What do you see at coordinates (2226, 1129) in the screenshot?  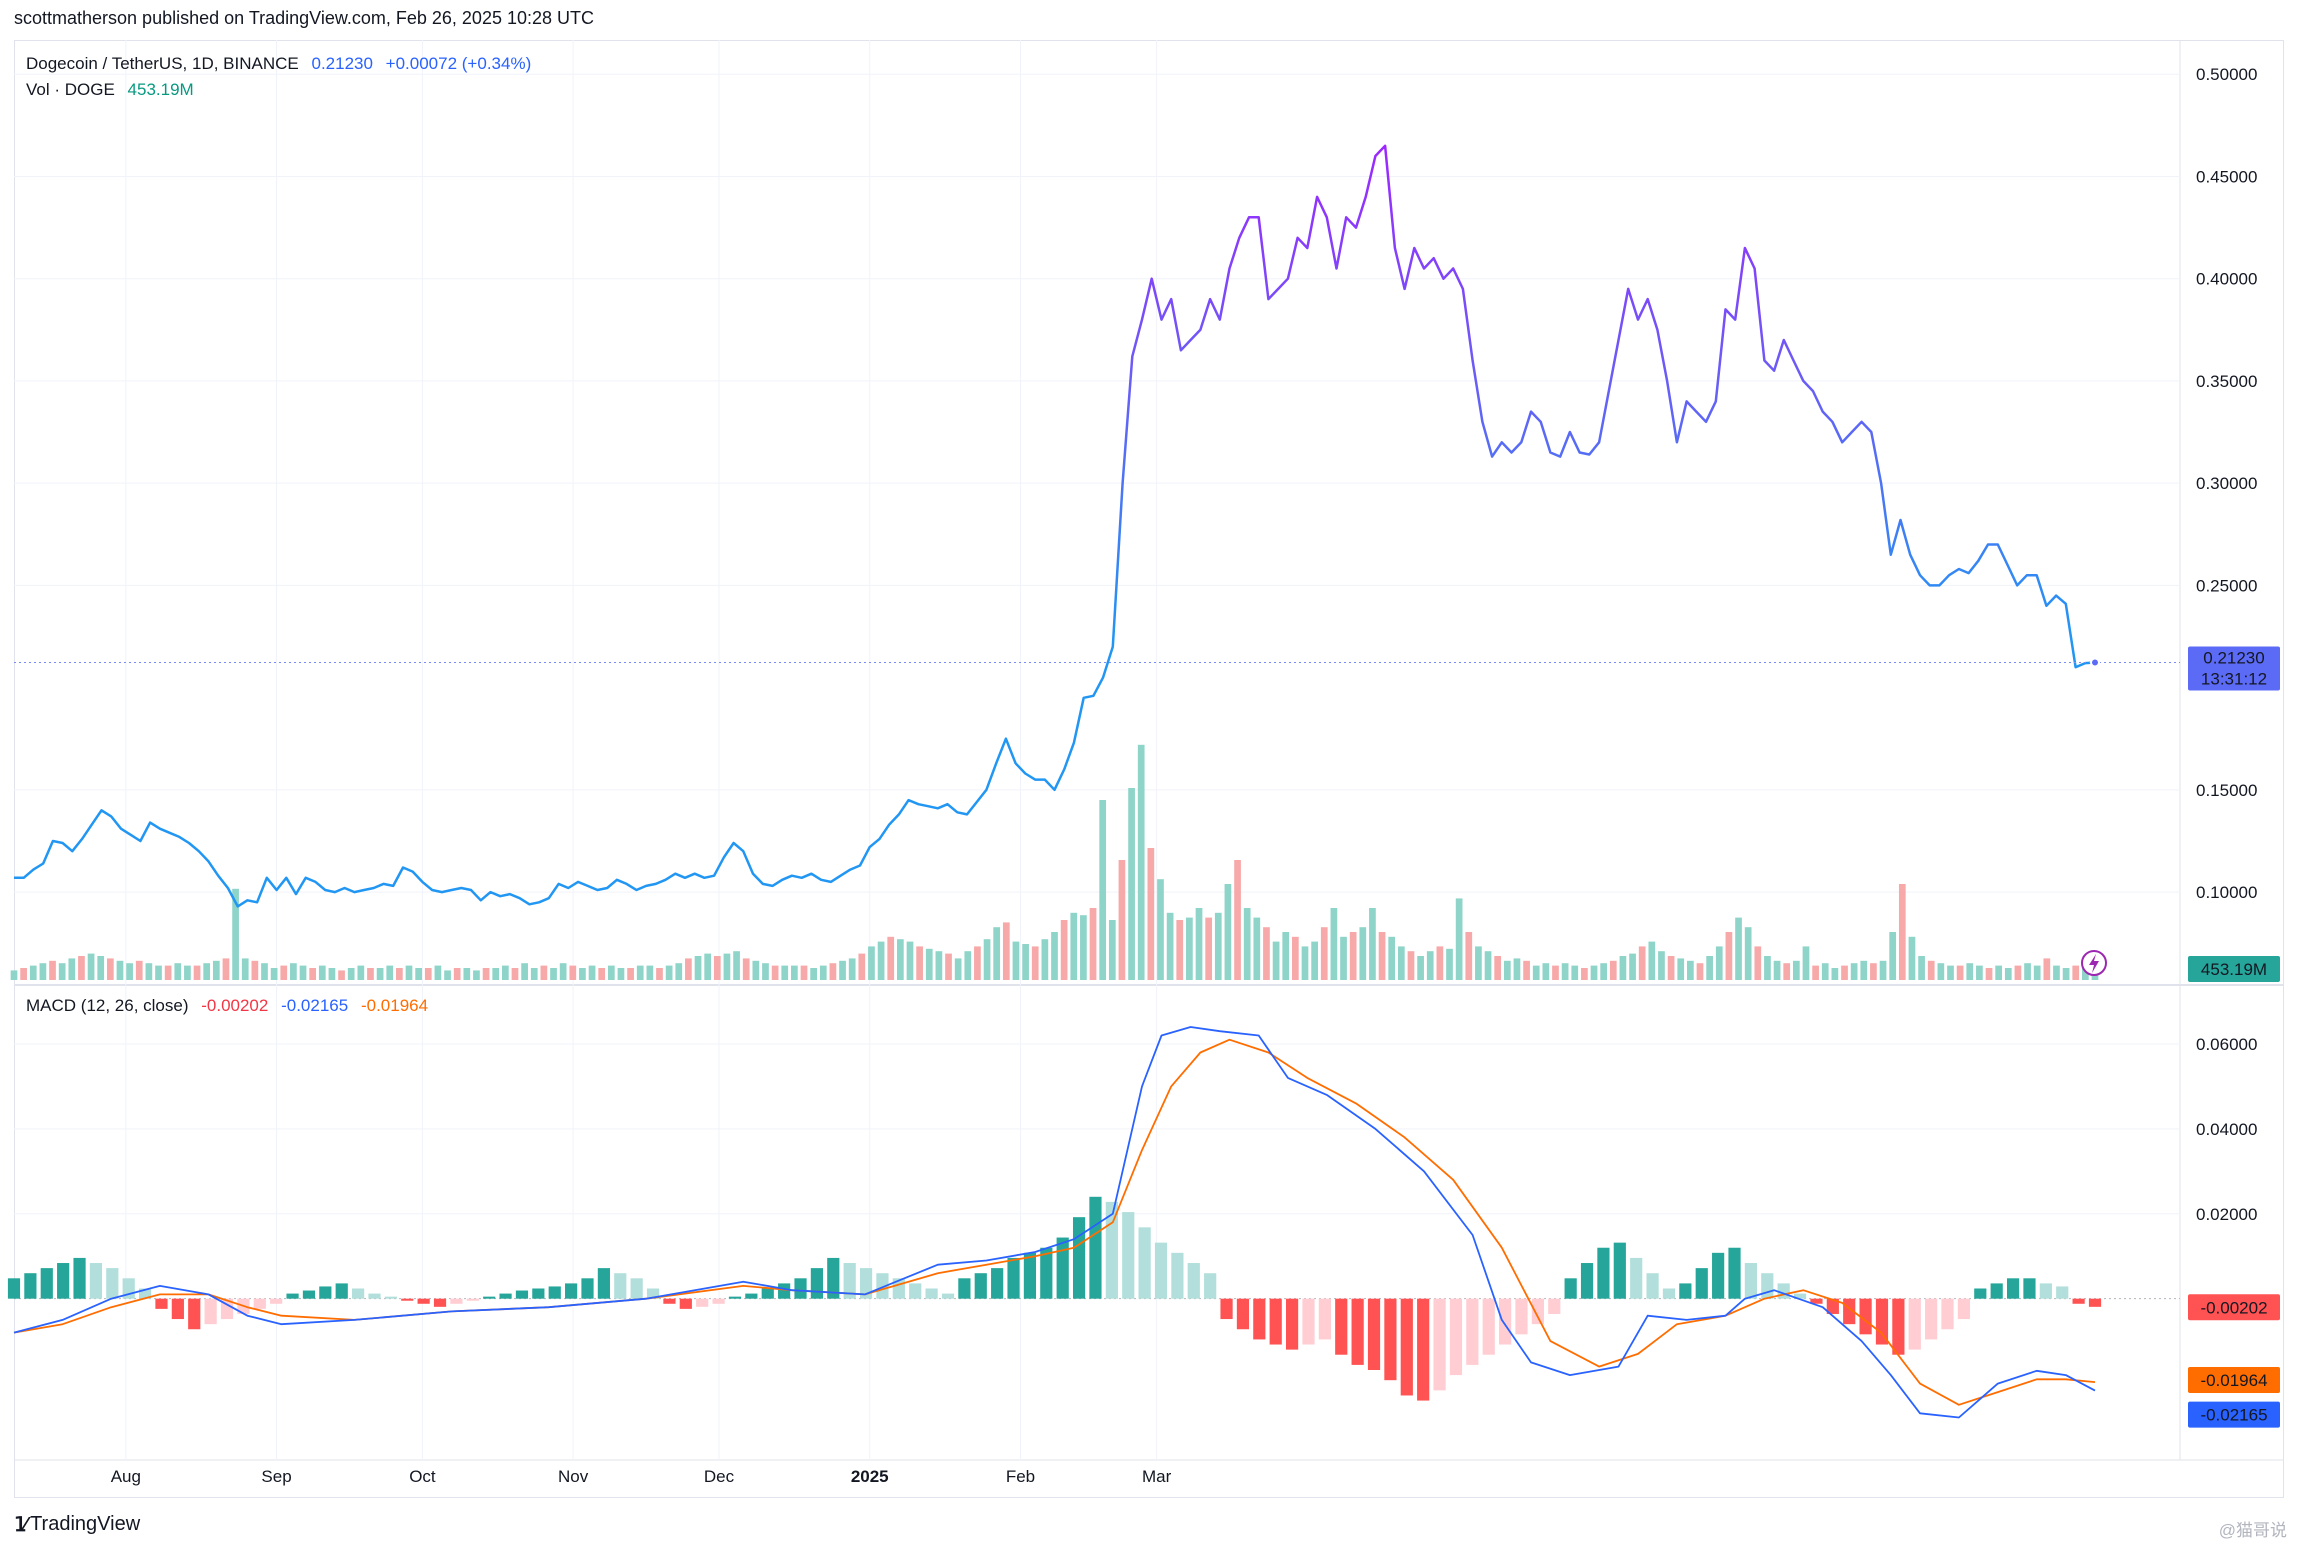 I see `macd-y-tick-label: 0.04000` at bounding box center [2226, 1129].